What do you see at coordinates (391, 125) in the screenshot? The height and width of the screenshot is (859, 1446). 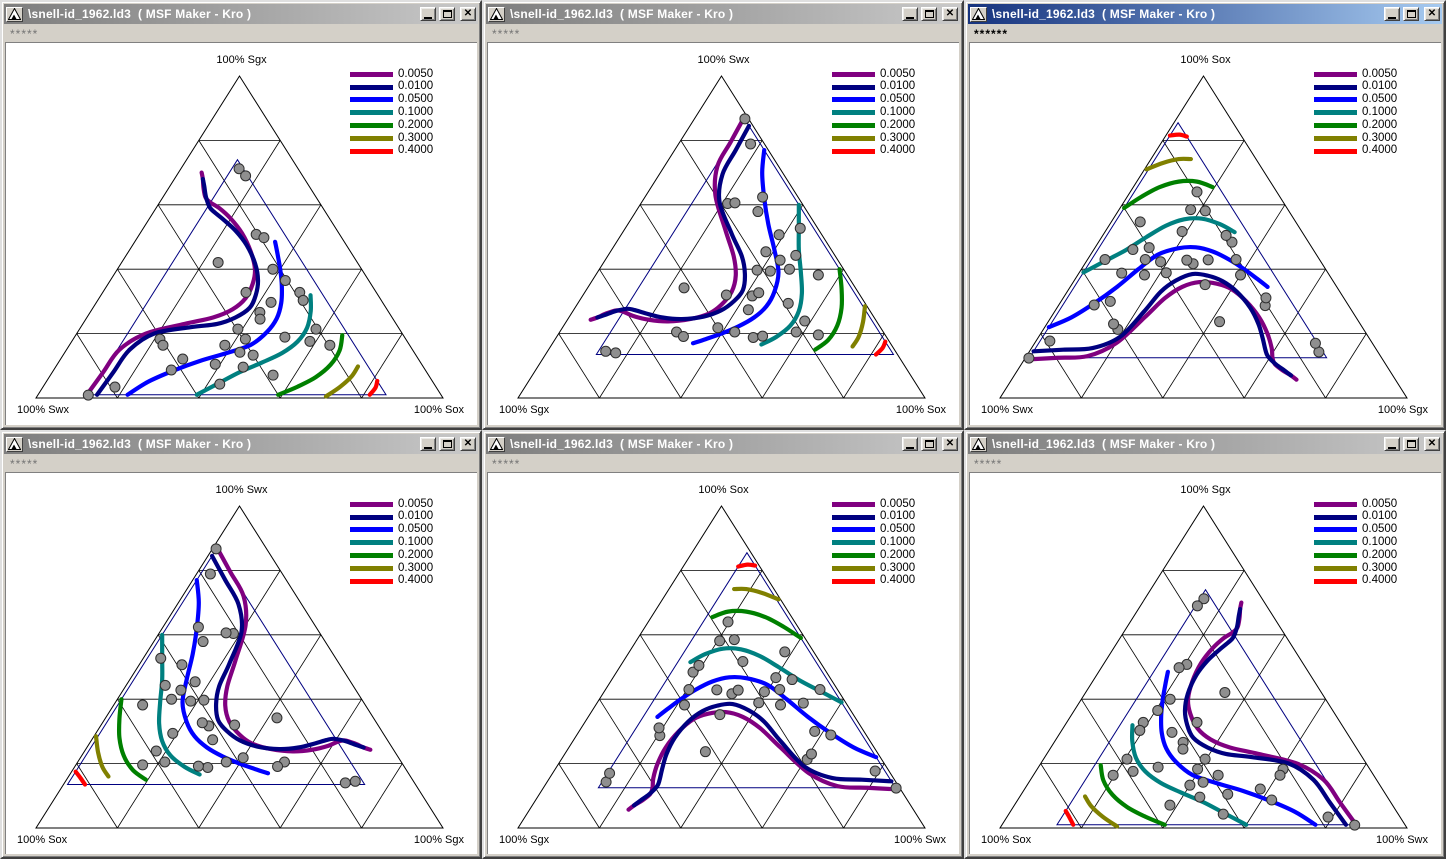 I see `legend-row: 0.2000` at bounding box center [391, 125].